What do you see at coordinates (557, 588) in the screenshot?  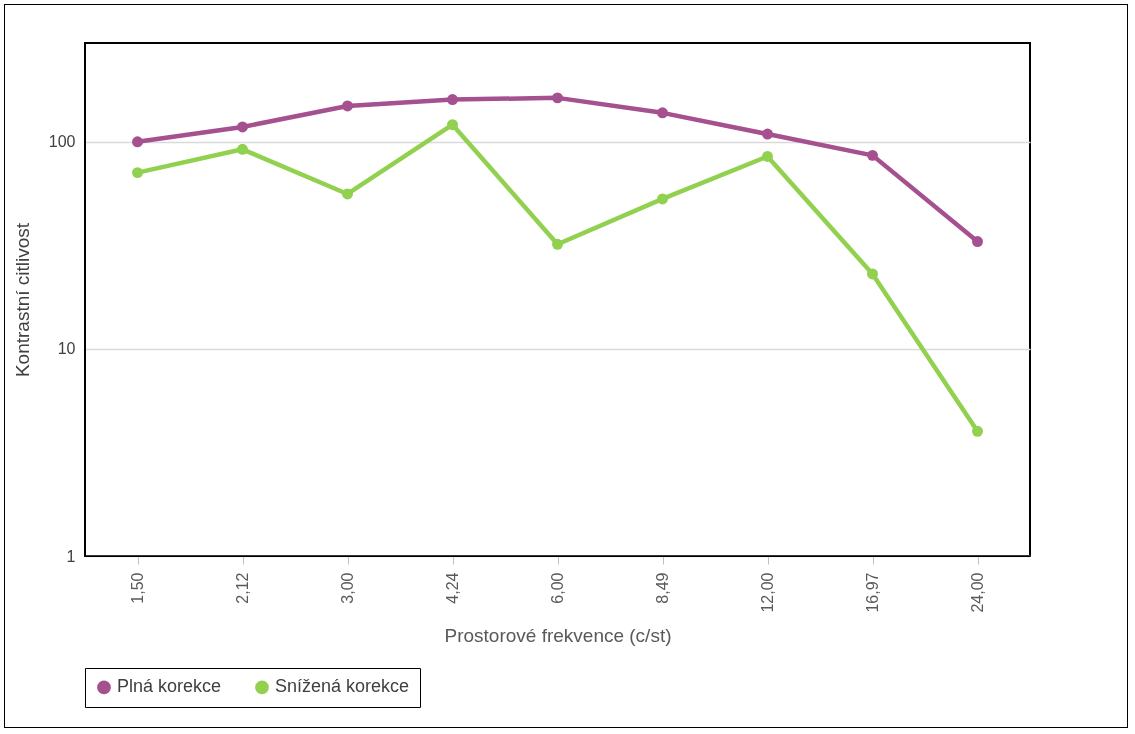 I see `x-tick-label: 6,00` at bounding box center [557, 588].